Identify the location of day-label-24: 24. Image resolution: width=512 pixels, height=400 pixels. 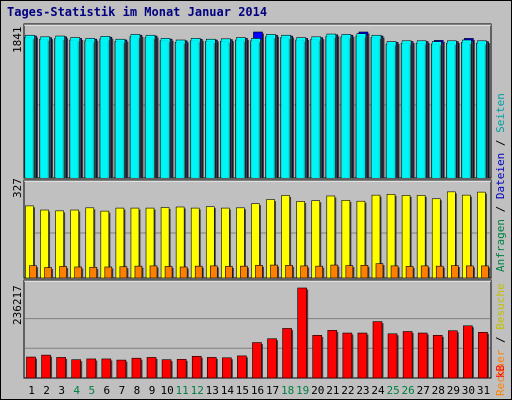
(378, 390).